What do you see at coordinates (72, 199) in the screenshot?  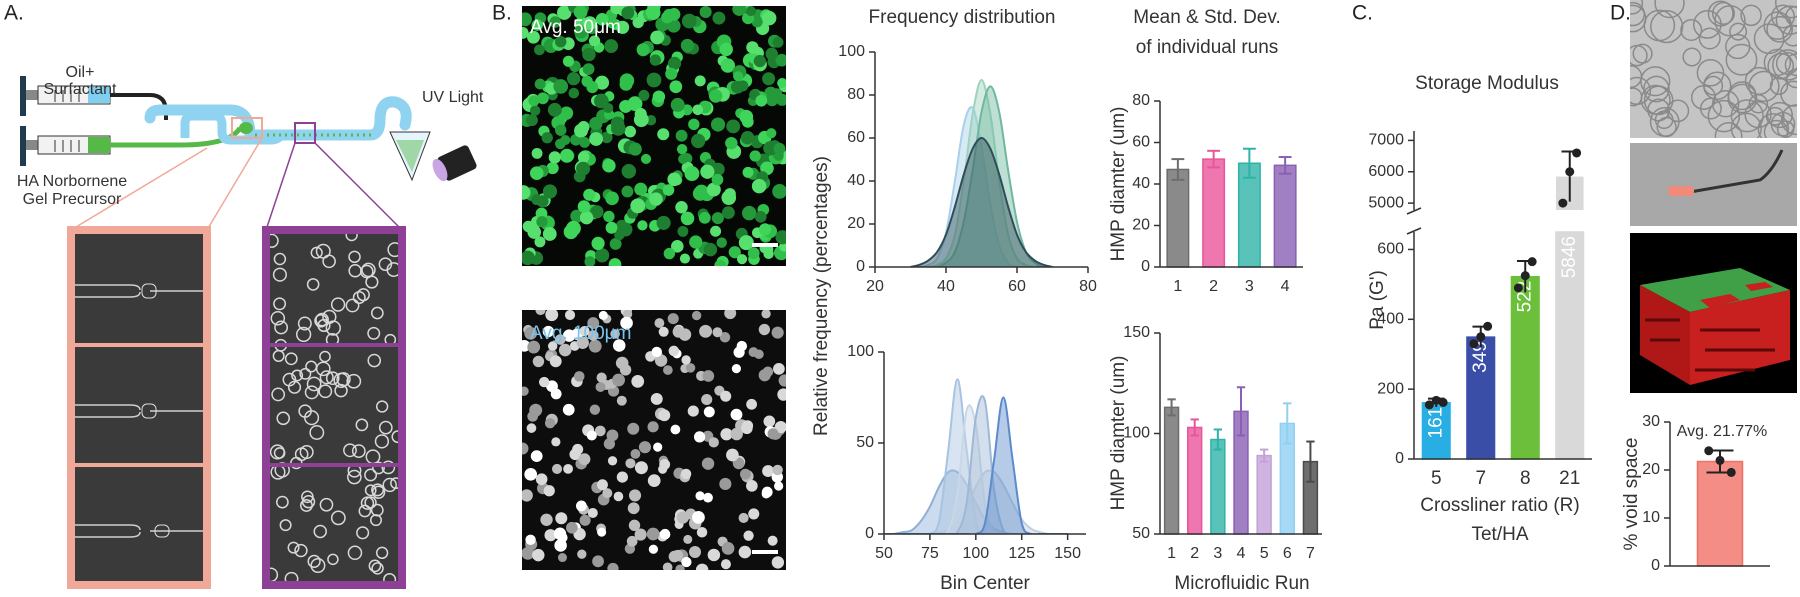 I see `diagram-label: Gel Precursor` at bounding box center [72, 199].